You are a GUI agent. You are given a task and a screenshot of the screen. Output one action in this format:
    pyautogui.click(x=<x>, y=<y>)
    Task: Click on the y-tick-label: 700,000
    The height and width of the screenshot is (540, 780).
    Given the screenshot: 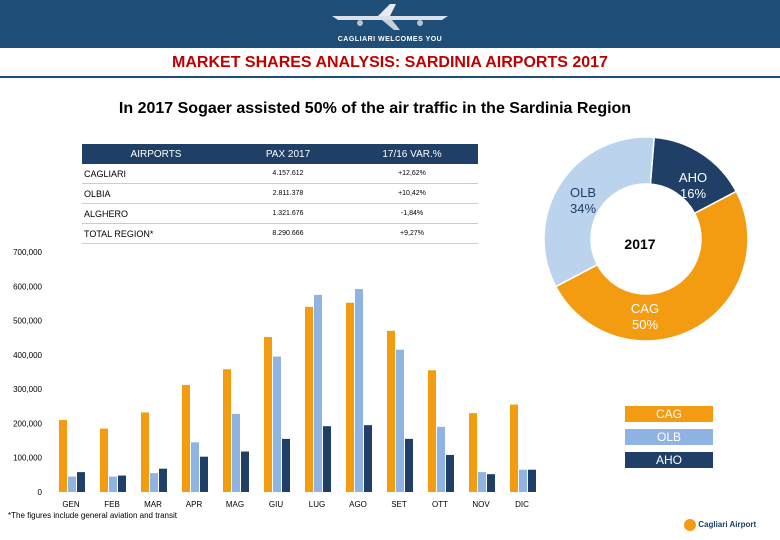 What is the action you would take?
    pyautogui.click(x=27, y=252)
    